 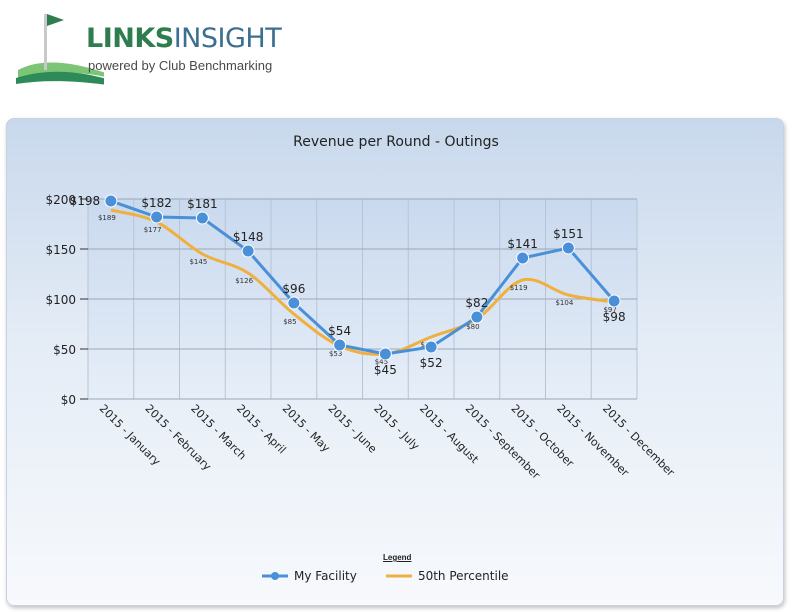 What do you see at coordinates (60, 200) in the screenshot?
I see `y-tick-label: $200` at bounding box center [60, 200].